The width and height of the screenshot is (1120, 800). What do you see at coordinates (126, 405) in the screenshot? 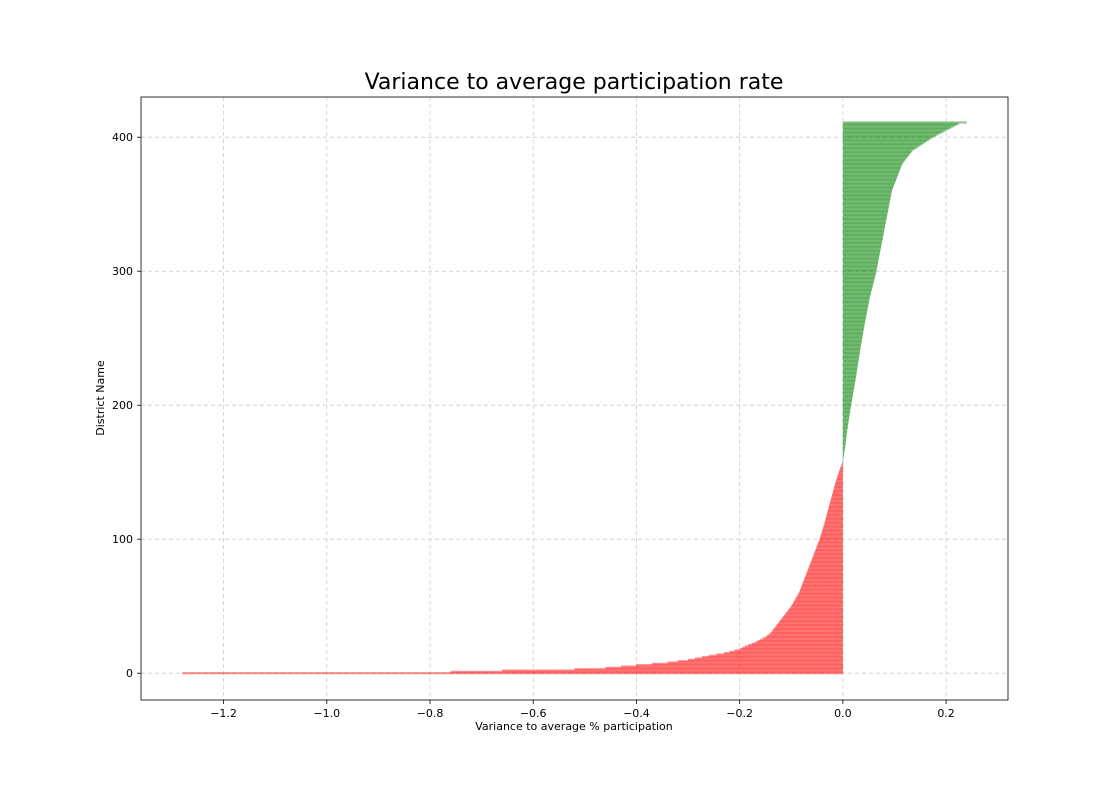
I see `y-axis-ticks: 0 100 200 300 400` at bounding box center [126, 405].